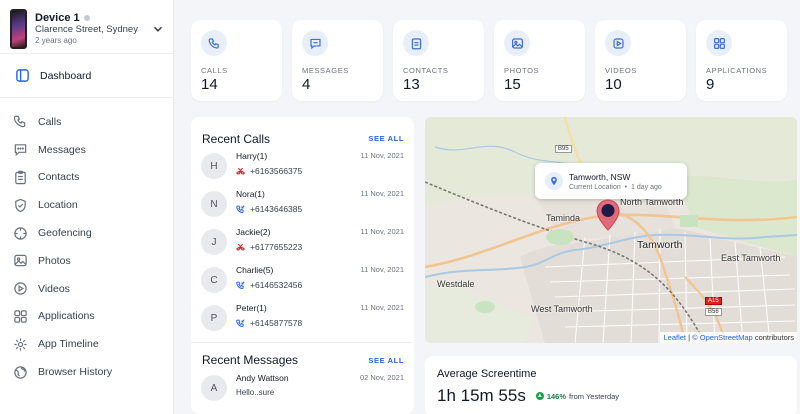 The image size is (800, 414). Describe the element at coordinates (646, 187) in the screenshot. I see `popup-time: 1 day ago` at that location.